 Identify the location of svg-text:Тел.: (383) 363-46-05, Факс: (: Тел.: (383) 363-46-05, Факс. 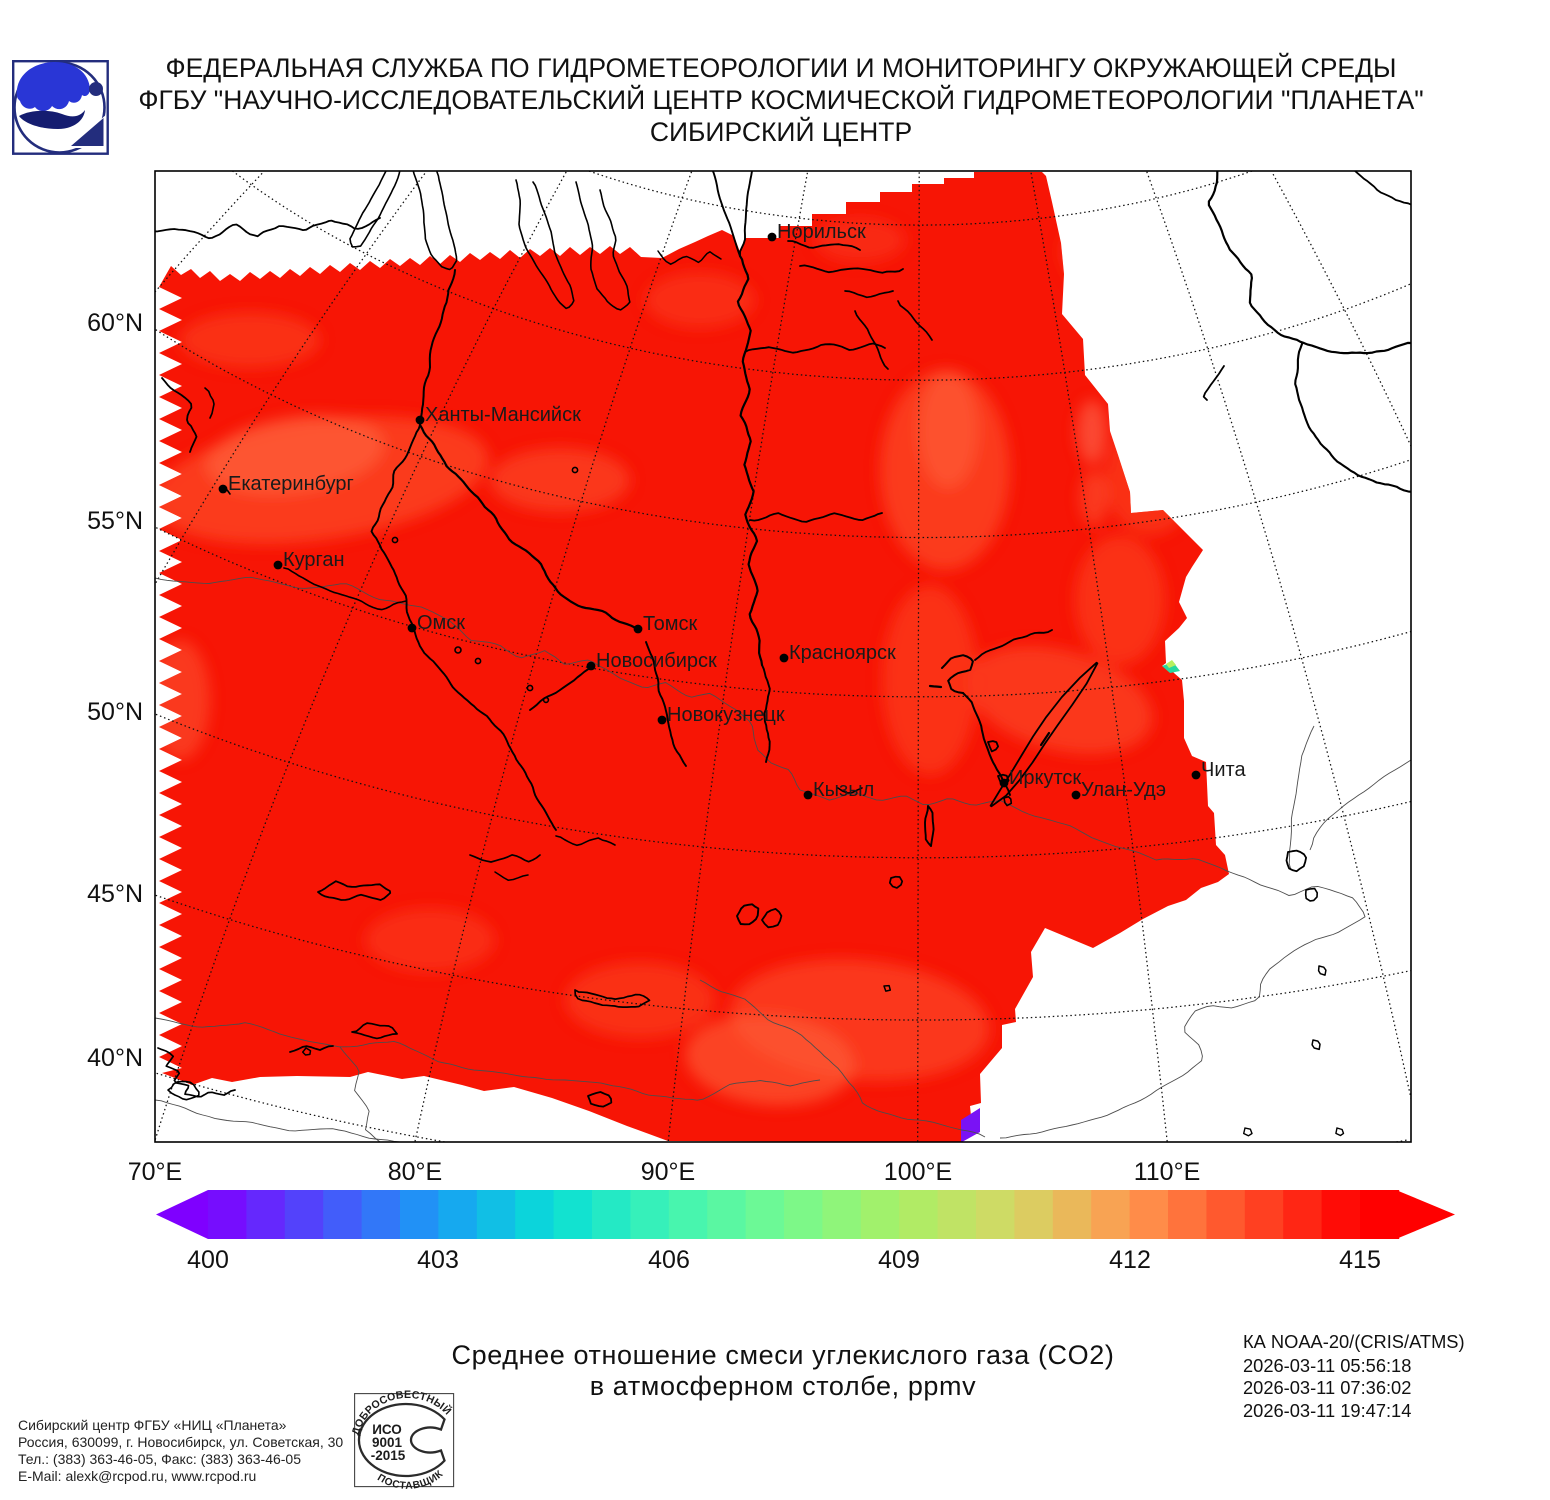
(159, 1459).